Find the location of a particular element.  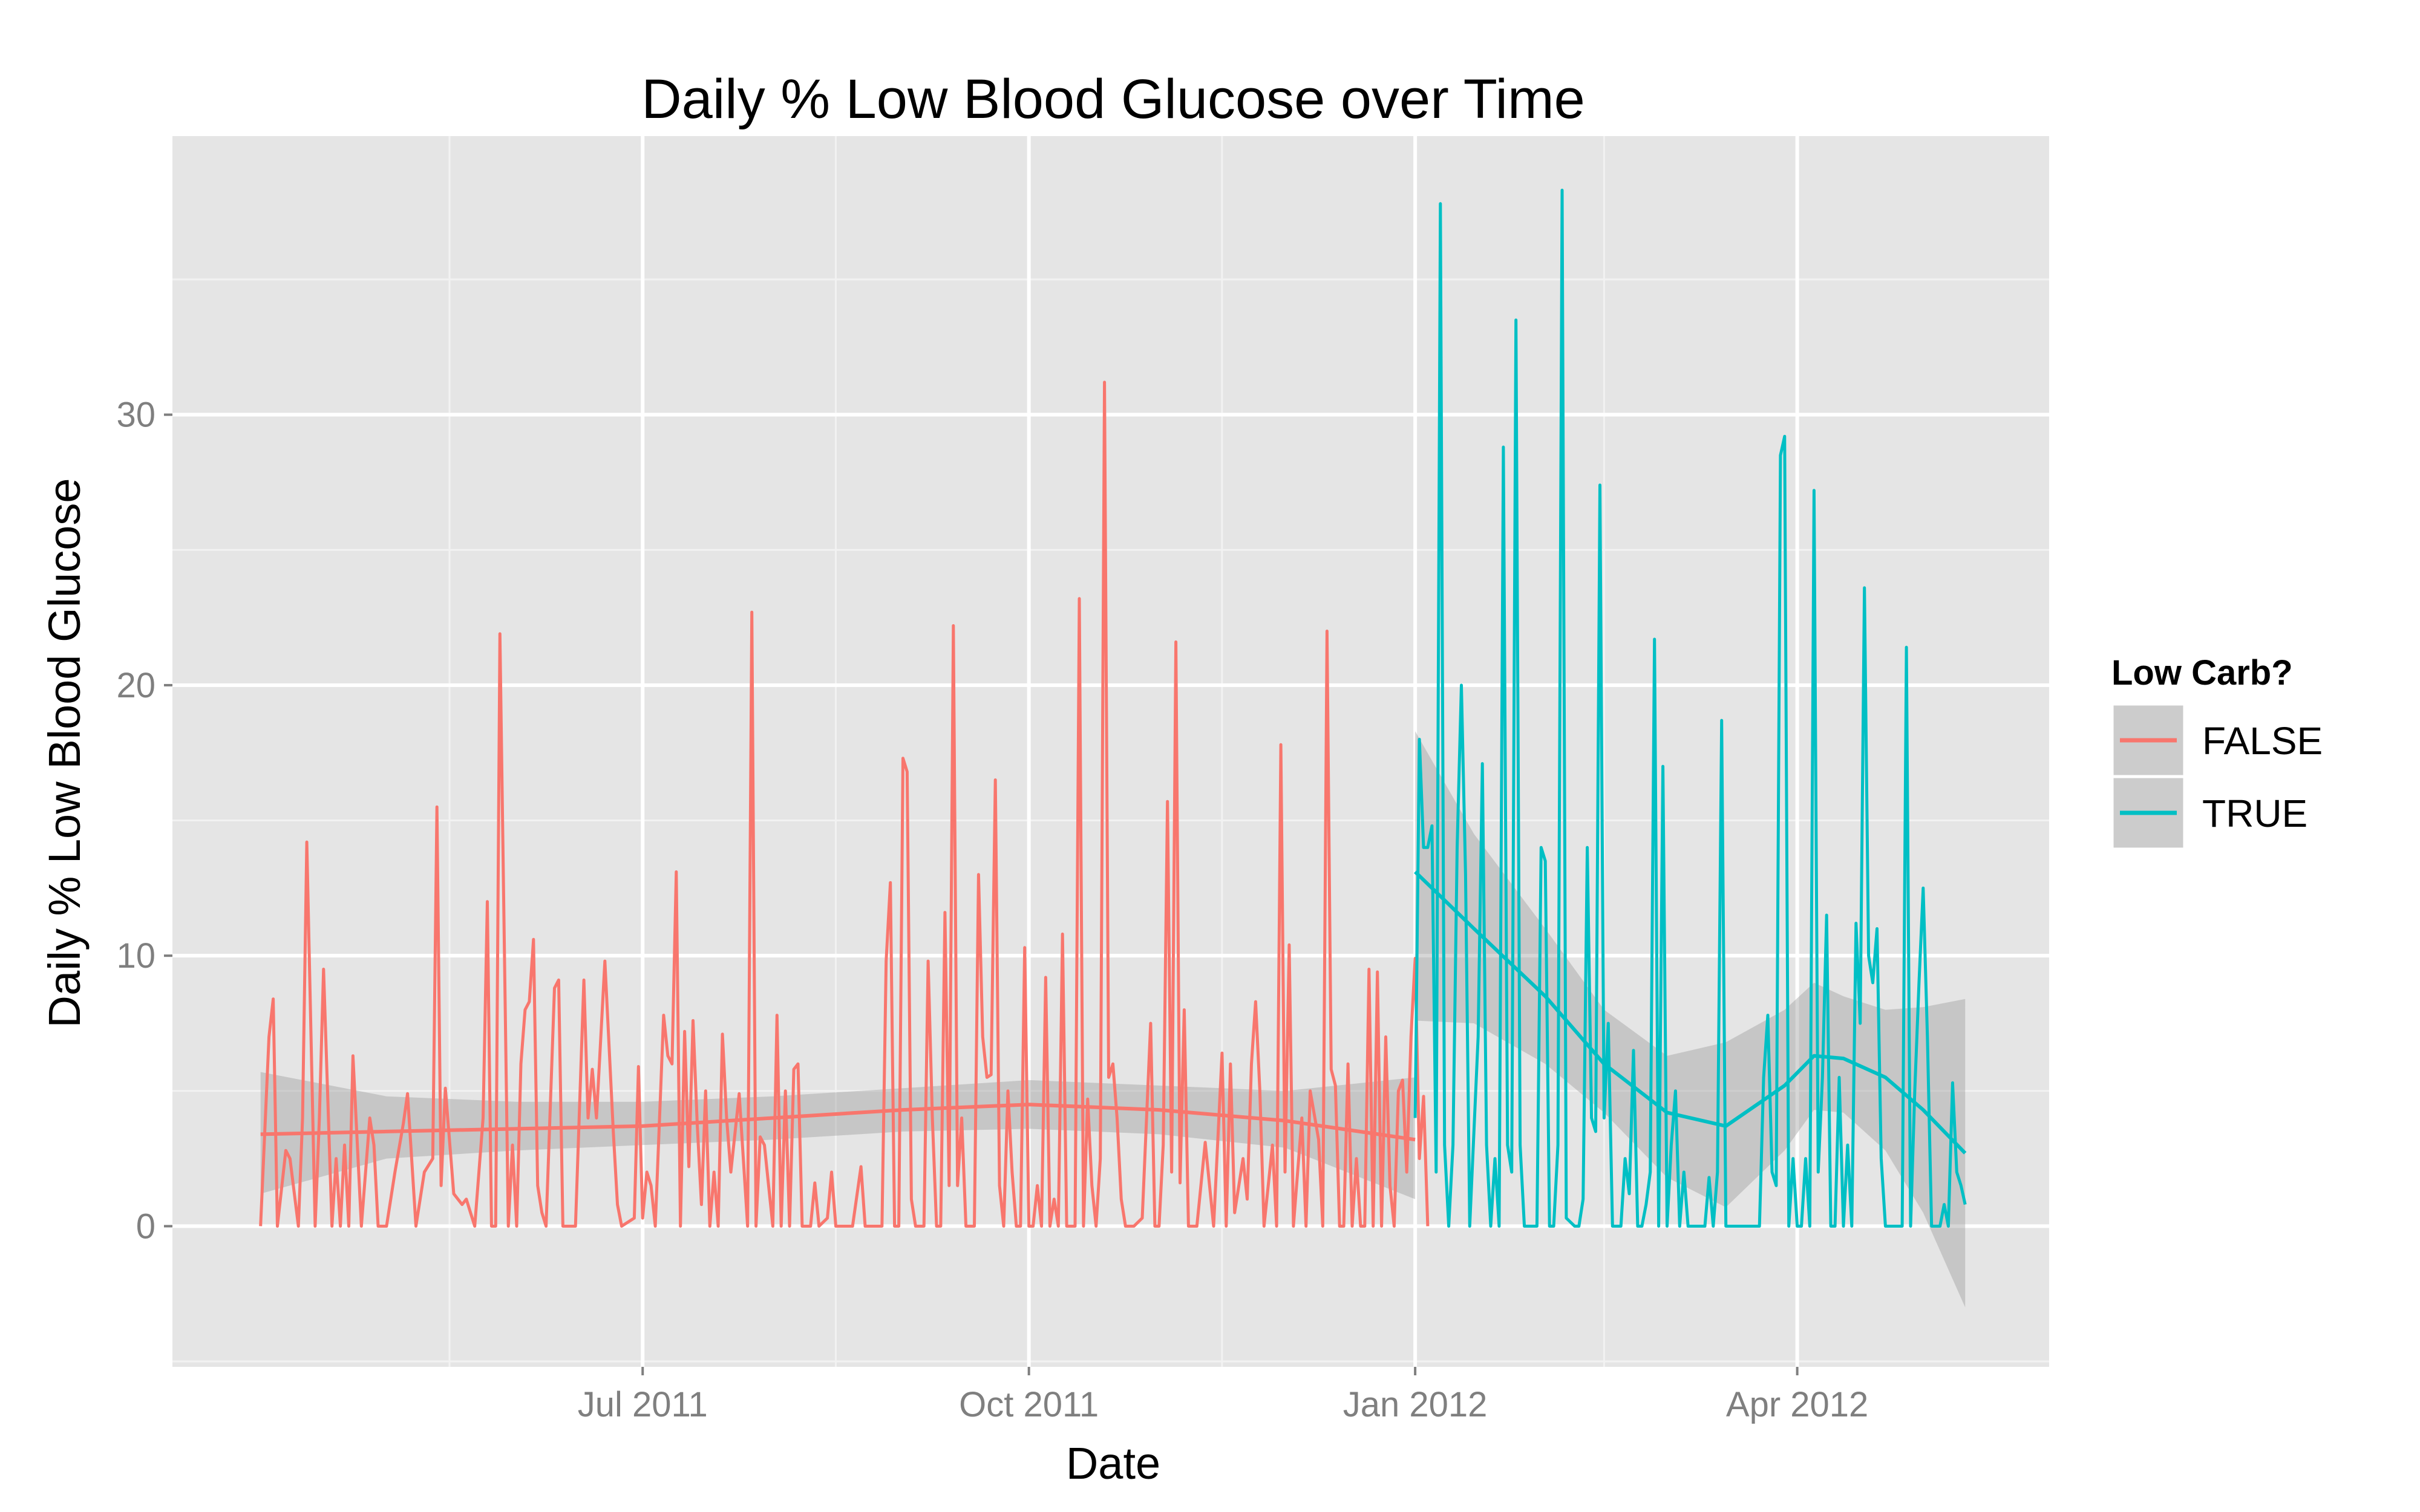

legend: Low Carb? FALSE TRUE is located at coordinates (2217, 751).